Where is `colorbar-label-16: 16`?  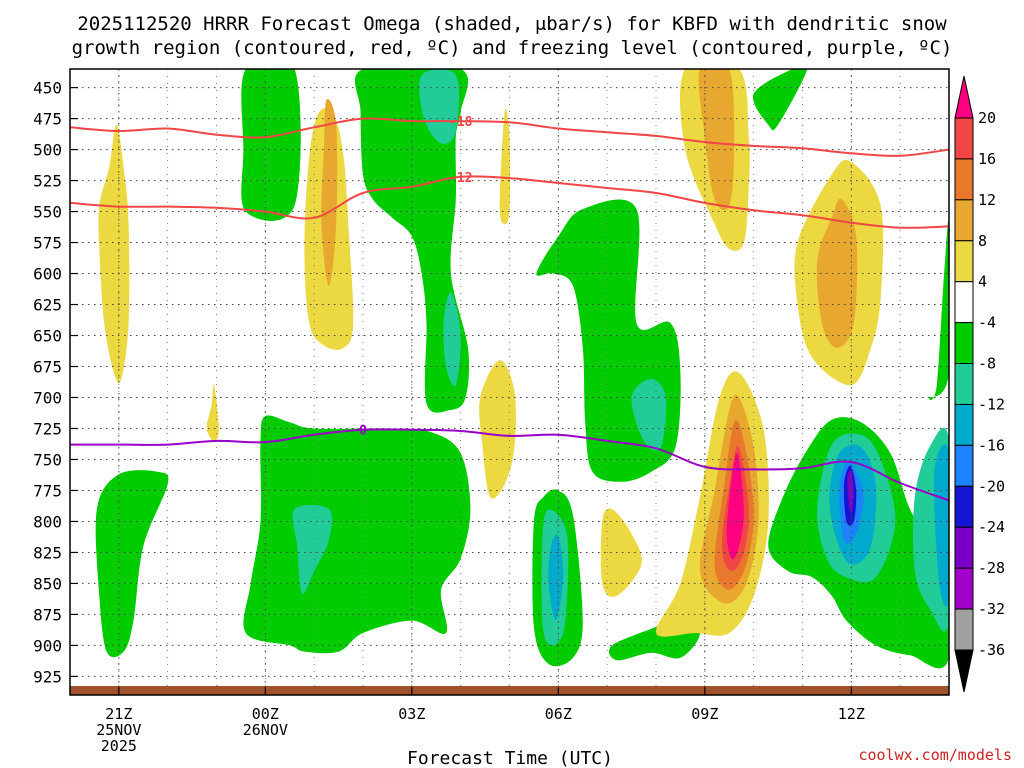 colorbar-label-16: 16 is located at coordinates (987, 159).